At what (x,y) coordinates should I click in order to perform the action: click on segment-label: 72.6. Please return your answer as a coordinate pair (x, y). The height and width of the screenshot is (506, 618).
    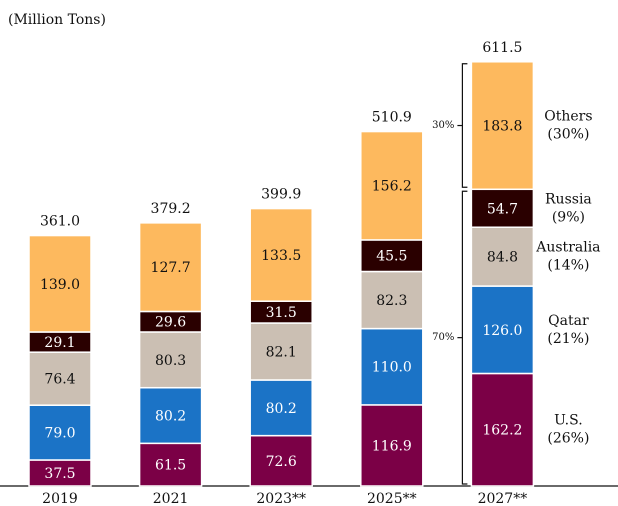
    Looking at the image, I should click on (281, 462).